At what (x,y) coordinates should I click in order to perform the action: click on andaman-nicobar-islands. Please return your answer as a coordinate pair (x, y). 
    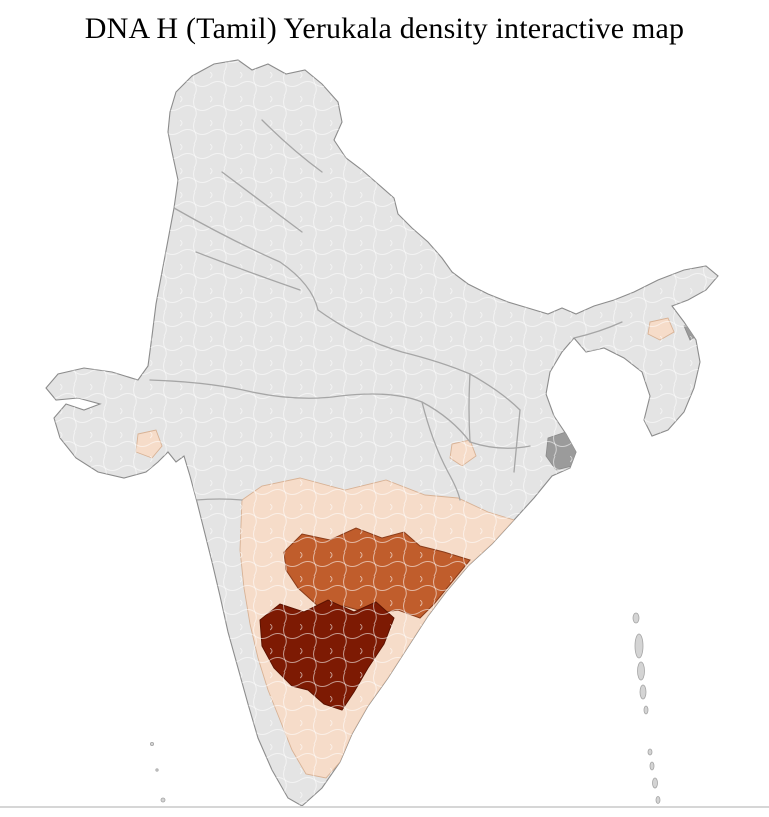
    Looking at the image, I should click on (646, 708).